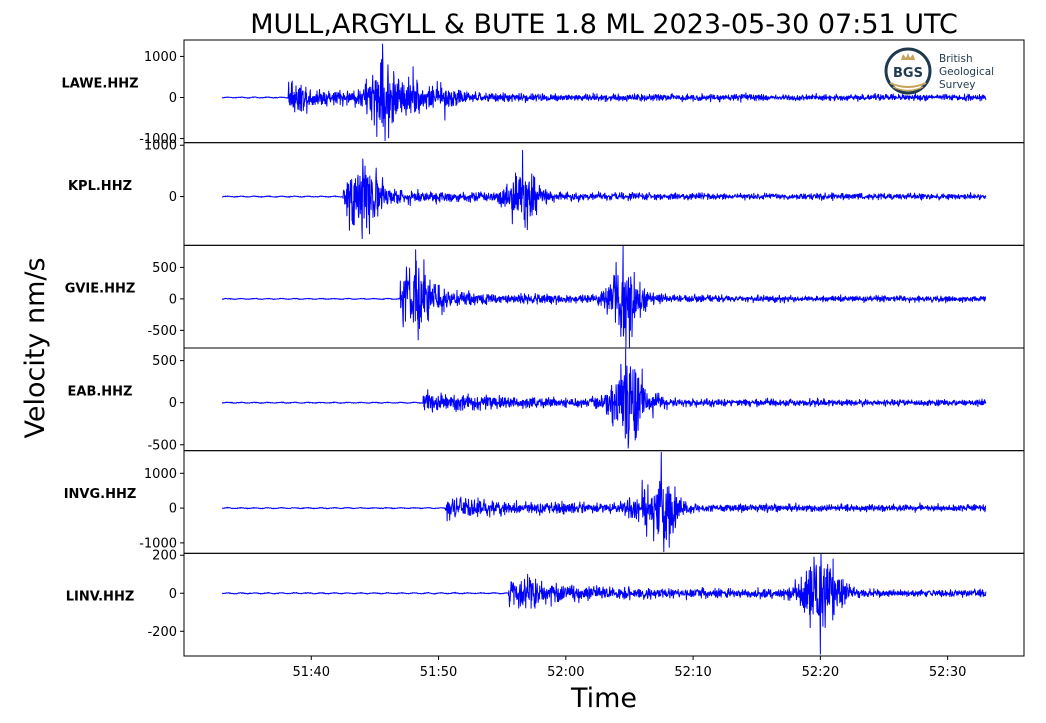  What do you see at coordinates (820, 672) in the screenshot?
I see `x-tick-label: 52:20` at bounding box center [820, 672].